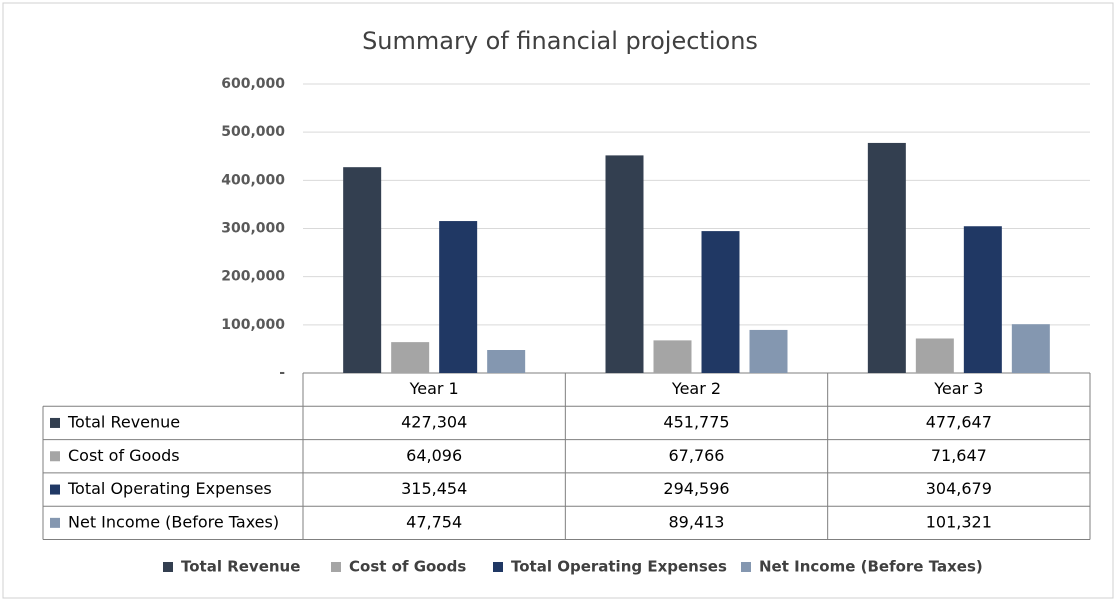 Image resolution: width=1117 pixels, height=602 pixels. I want to click on x-tick-label: Year 2, so click(696, 388).